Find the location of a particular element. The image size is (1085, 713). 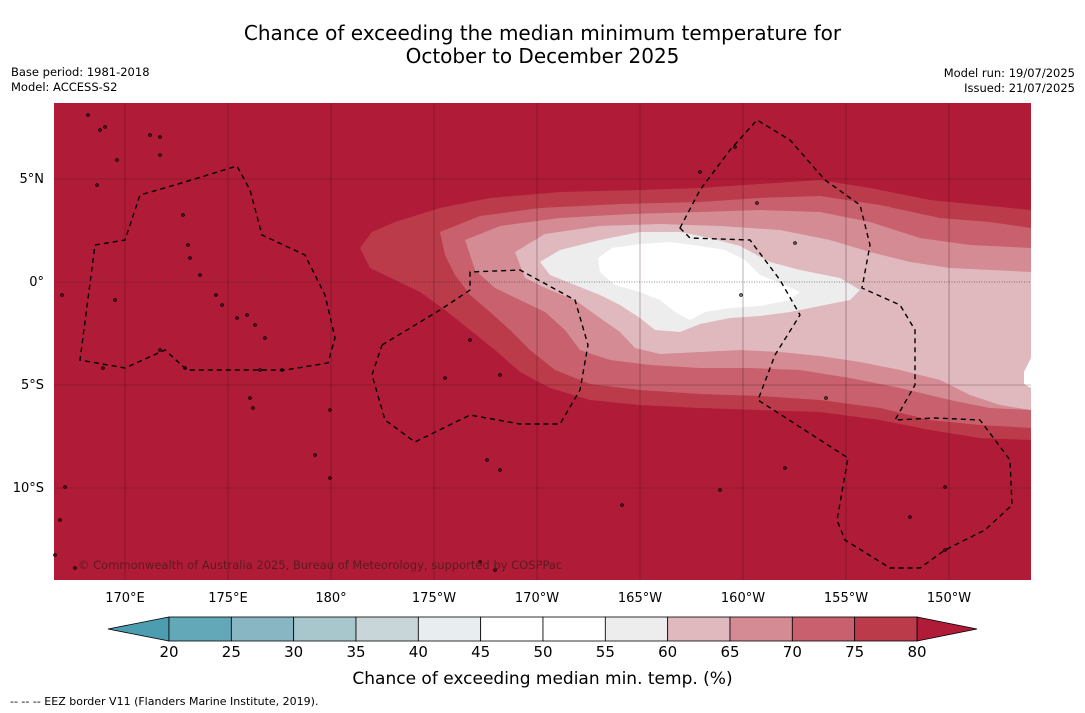

latitude-tick-label: 0° is located at coordinates (36, 282).